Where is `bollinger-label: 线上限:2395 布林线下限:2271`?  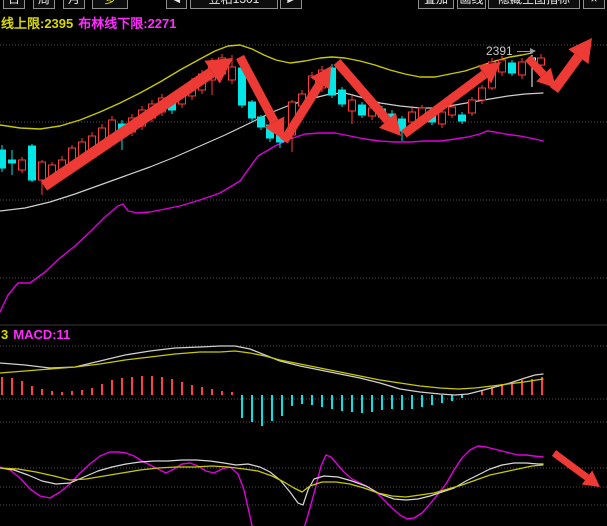
bollinger-label: 线上限:2395 布林线下限:2271 is located at coordinates (89, 22).